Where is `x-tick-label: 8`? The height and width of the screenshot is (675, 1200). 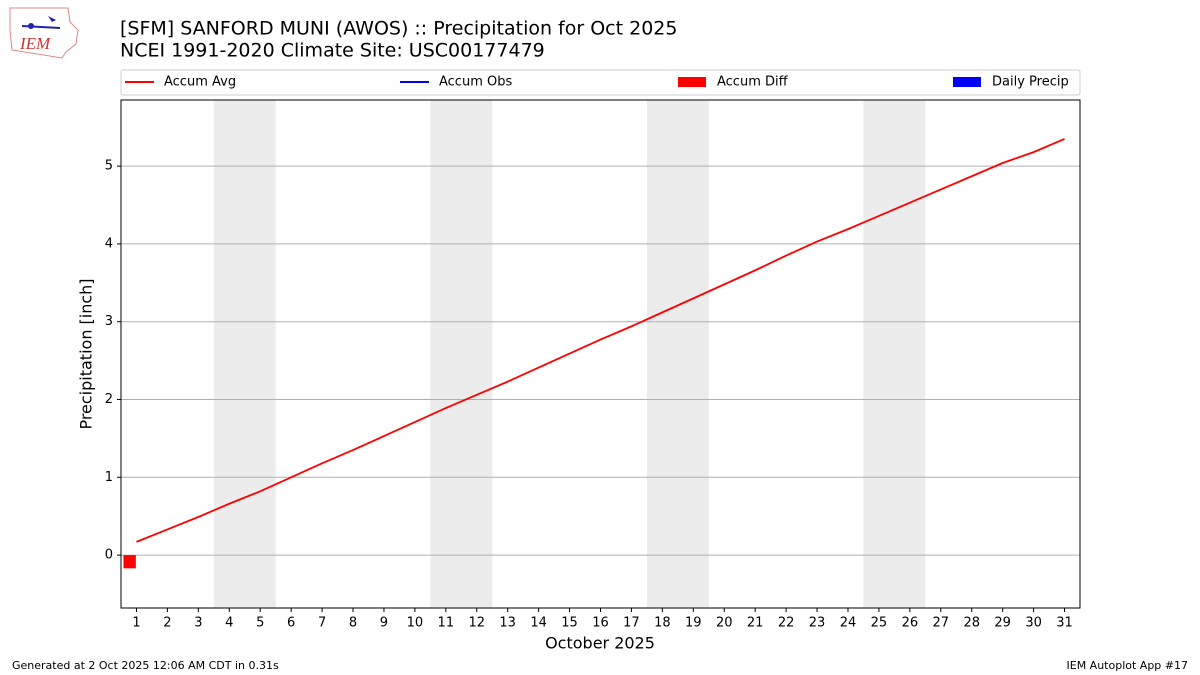 x-tick-label: 8 is located at coordinates (353, 623).